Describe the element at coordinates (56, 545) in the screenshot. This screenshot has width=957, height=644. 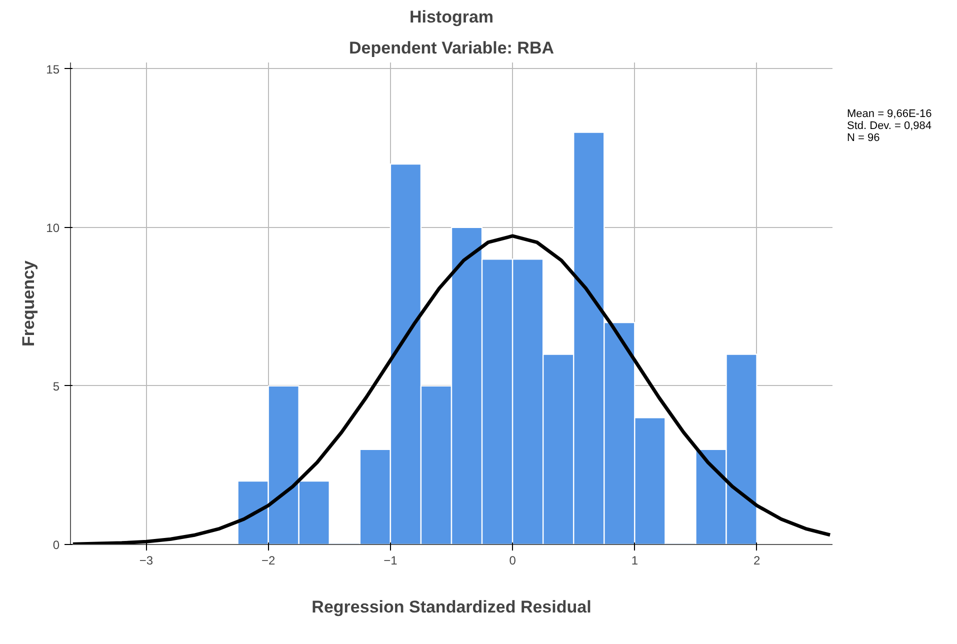
I see `y-tick-label: 0` at that location.